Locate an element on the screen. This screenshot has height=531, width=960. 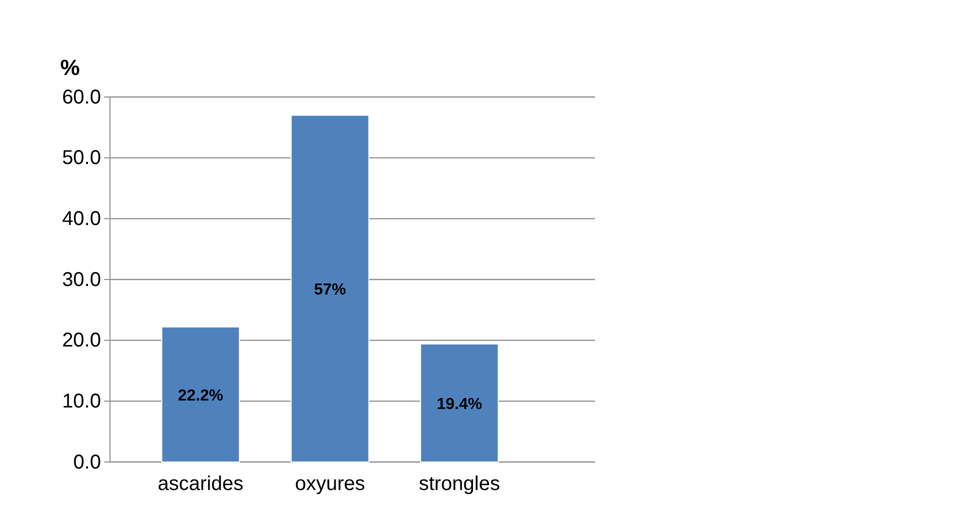
y-tick-label: 30.0 is located at coordinates (81, 279).